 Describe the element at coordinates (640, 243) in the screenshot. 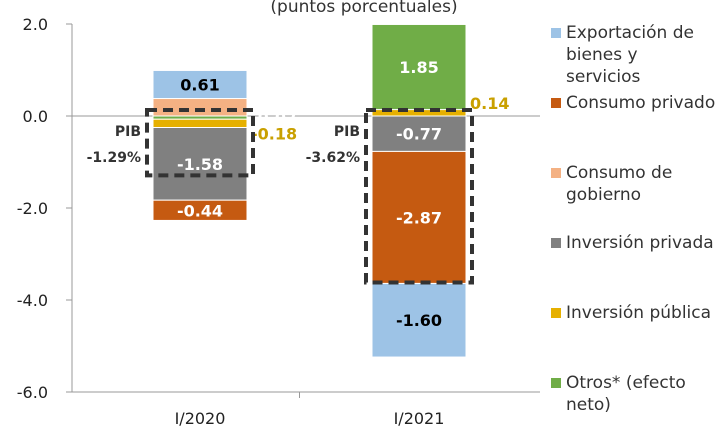

I see `legend-label: Inversión privada` at that location.